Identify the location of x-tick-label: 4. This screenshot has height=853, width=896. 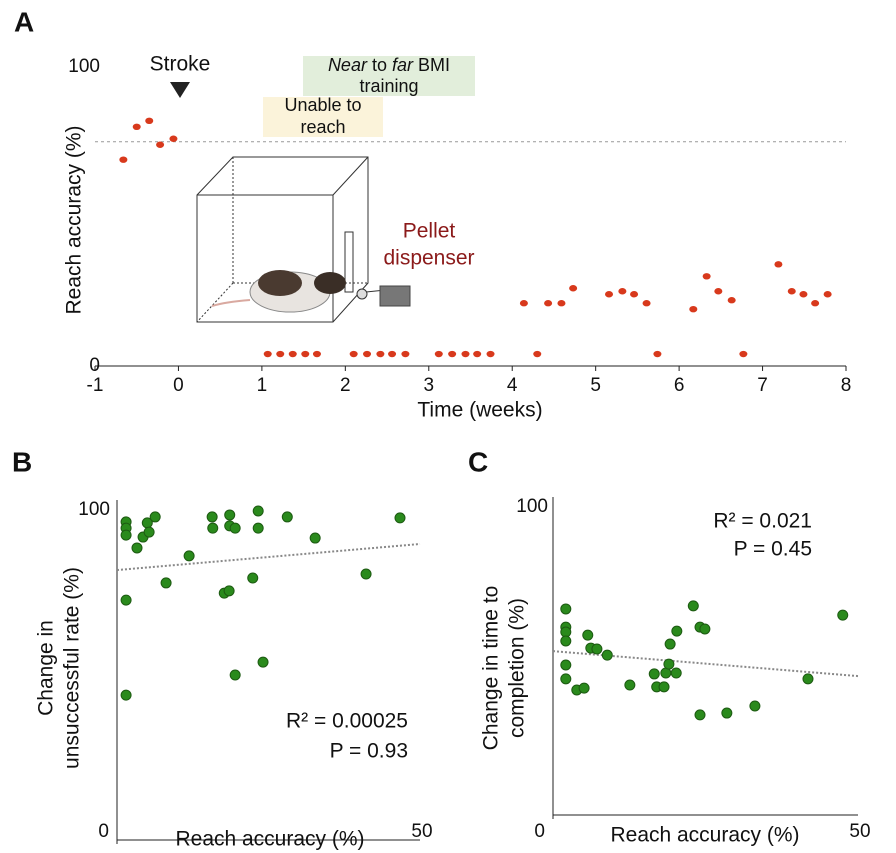
(512, 385).